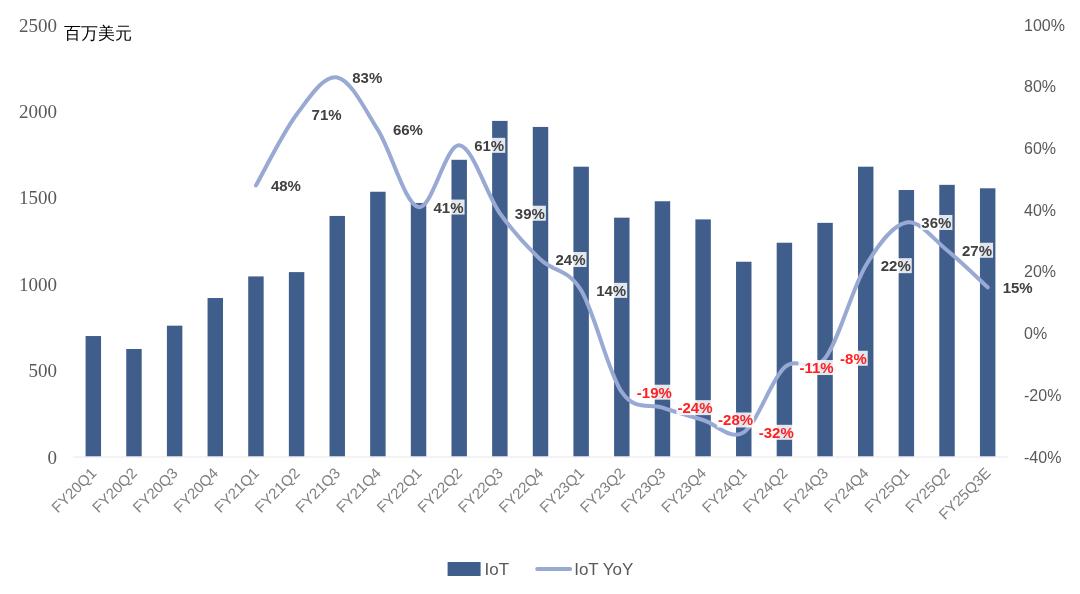  Describe the element at coordinates (570, 260) in the screenshot. I see `data-label: 24%` at that location.